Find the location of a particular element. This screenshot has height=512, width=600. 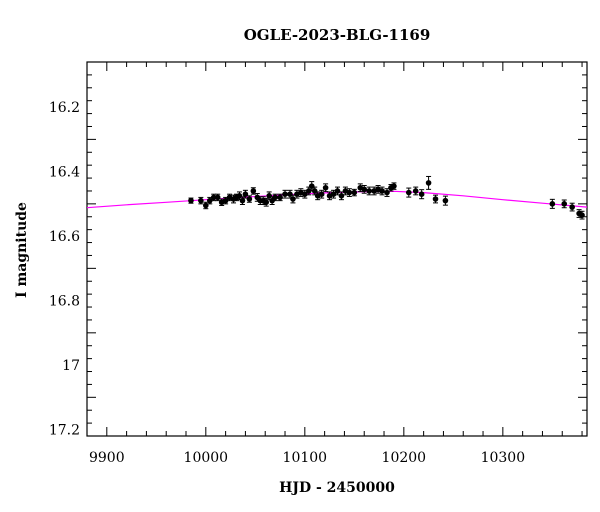

y-tick-label: 17 is located at coordinates (71, 366).